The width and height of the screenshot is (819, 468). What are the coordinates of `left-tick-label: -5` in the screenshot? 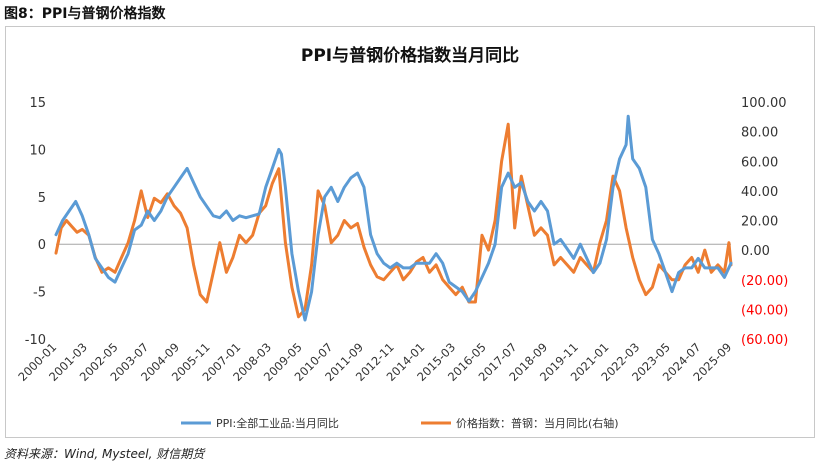 It's located at (39, 293).